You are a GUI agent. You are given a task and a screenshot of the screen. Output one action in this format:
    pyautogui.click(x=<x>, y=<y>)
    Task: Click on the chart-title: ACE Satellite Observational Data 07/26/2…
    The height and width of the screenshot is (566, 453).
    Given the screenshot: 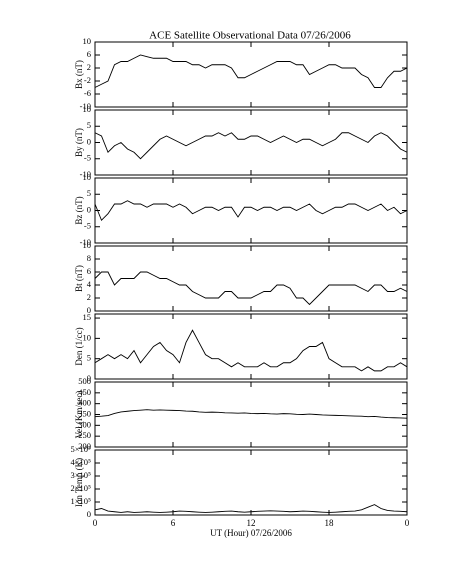 What is the action you would take?
    pyautogui.click(x=250, y=36)
    